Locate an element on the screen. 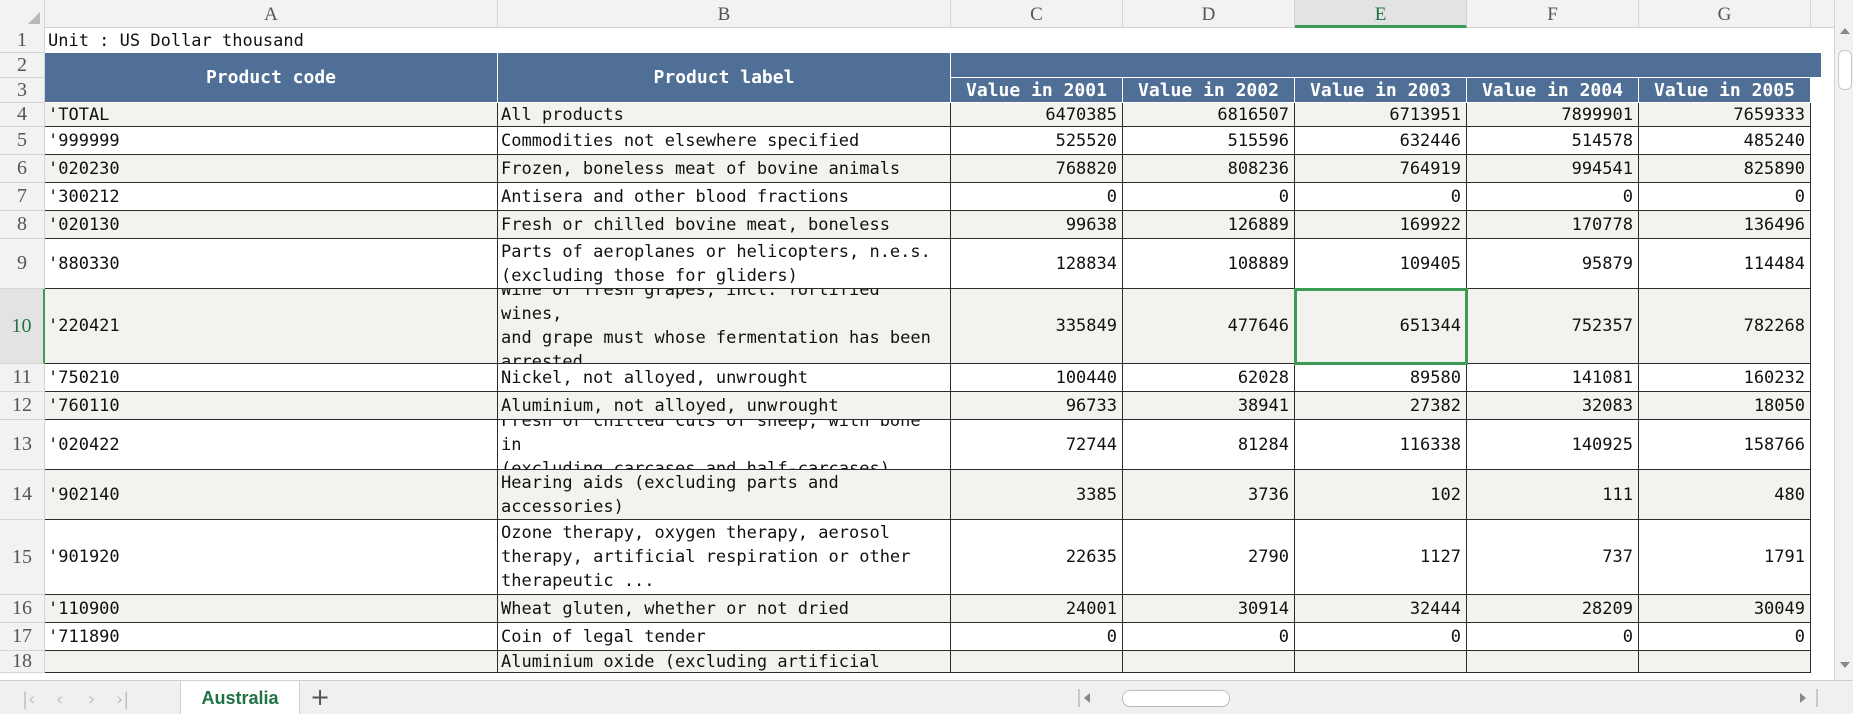 This screenshot has width=1853, height=714. row-header-8: 8 is located at coordinates (22, 225).